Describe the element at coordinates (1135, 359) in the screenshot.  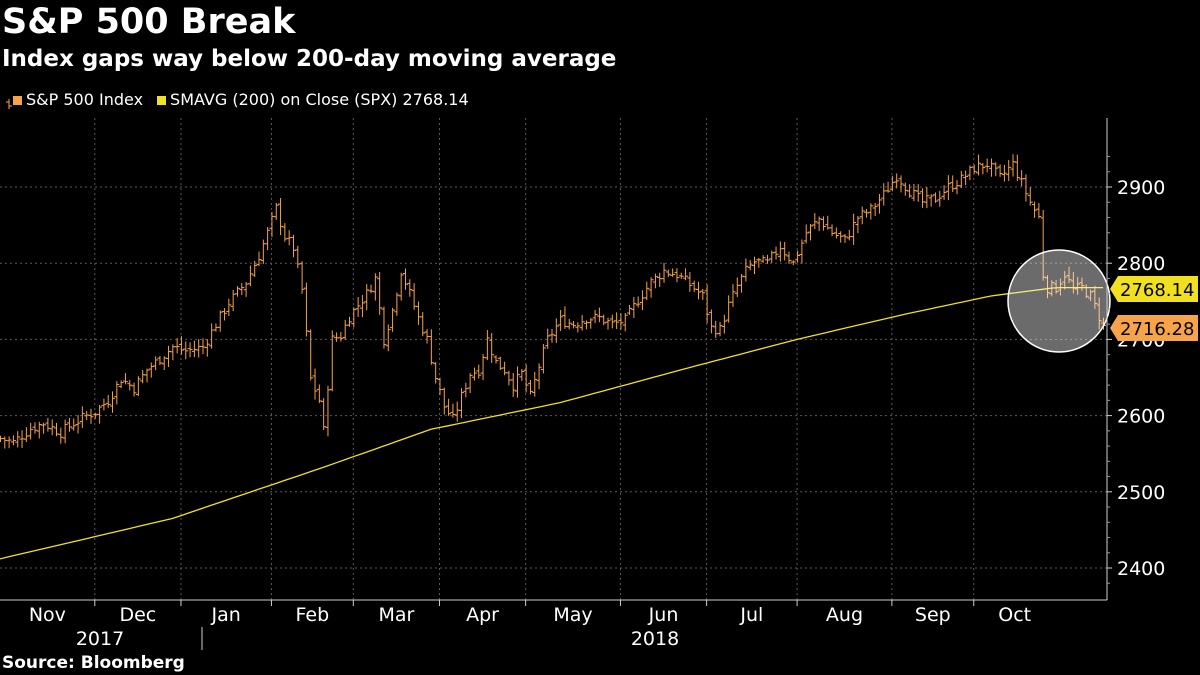
I see `y-axis: 240025002600270028002900` at that location.